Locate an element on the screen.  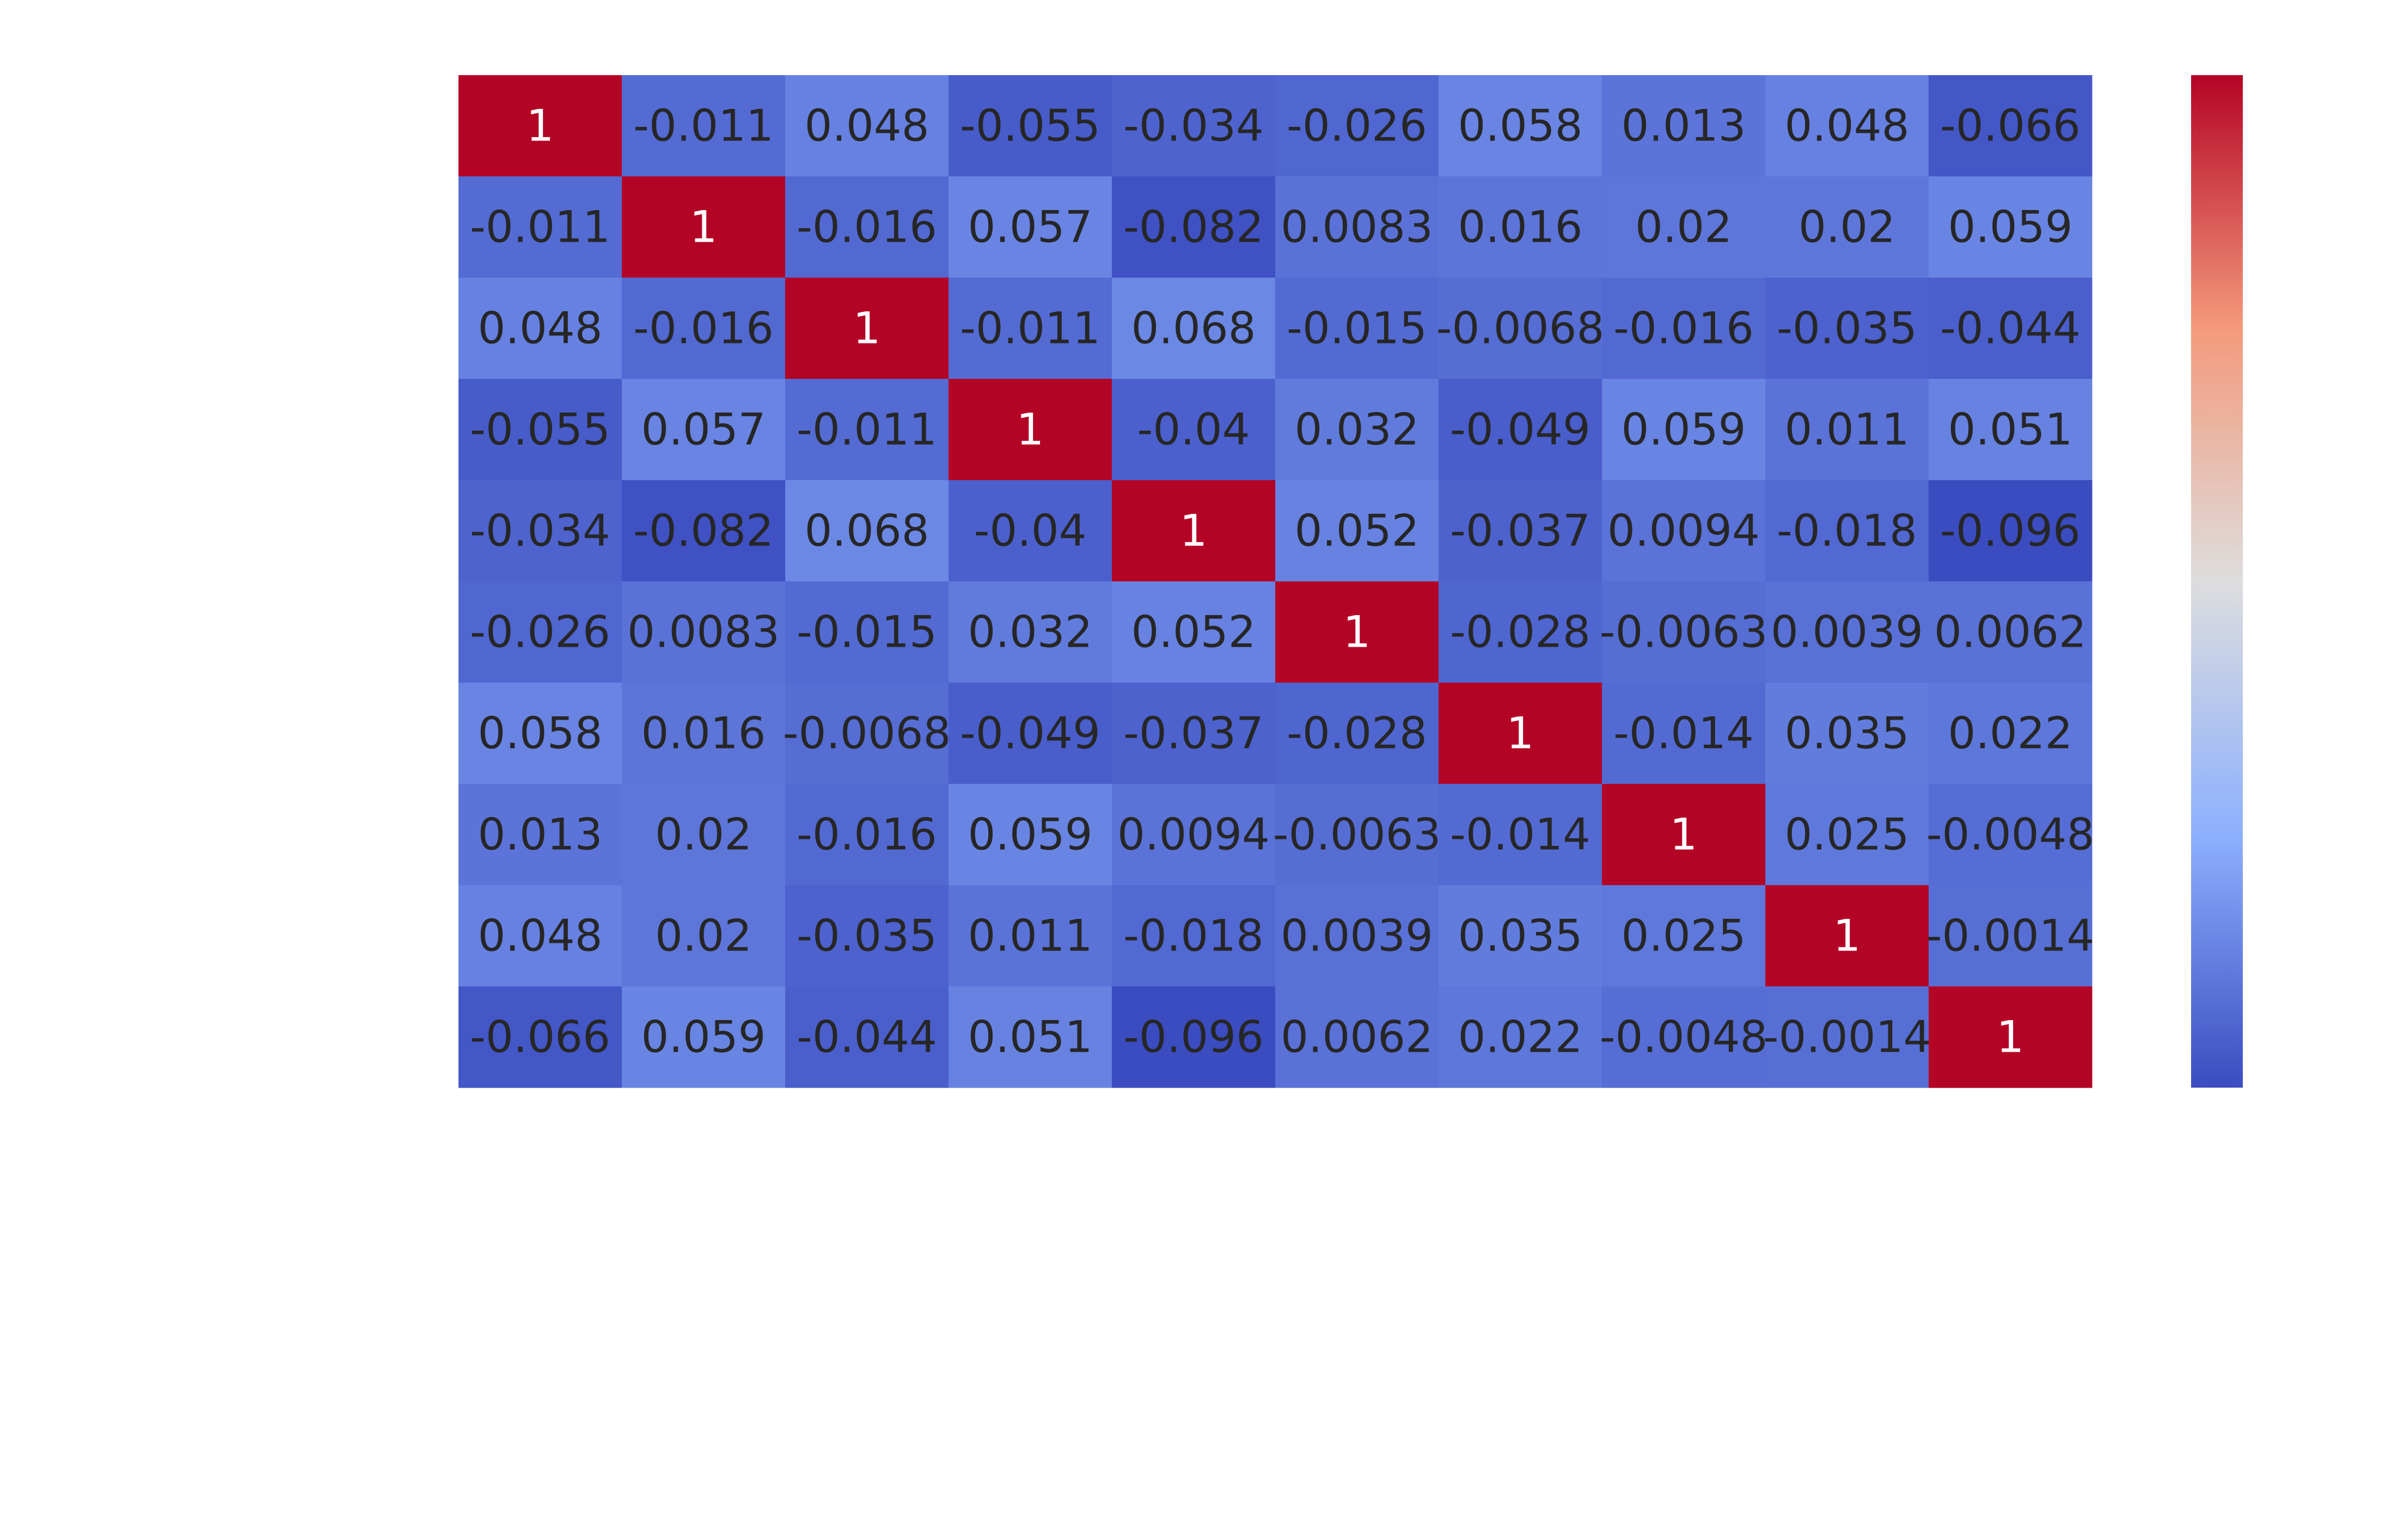
cell-value-label: 0.025 is located at coordinates (1683, 936).